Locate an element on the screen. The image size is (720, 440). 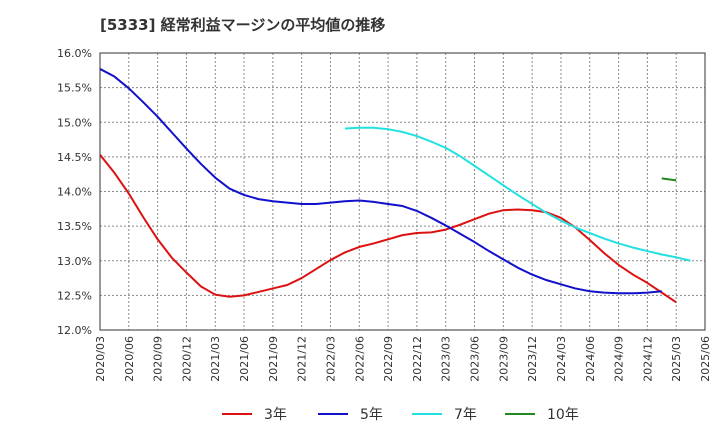
y-tick-label: 12.0% is located at coordinates (74, 330).